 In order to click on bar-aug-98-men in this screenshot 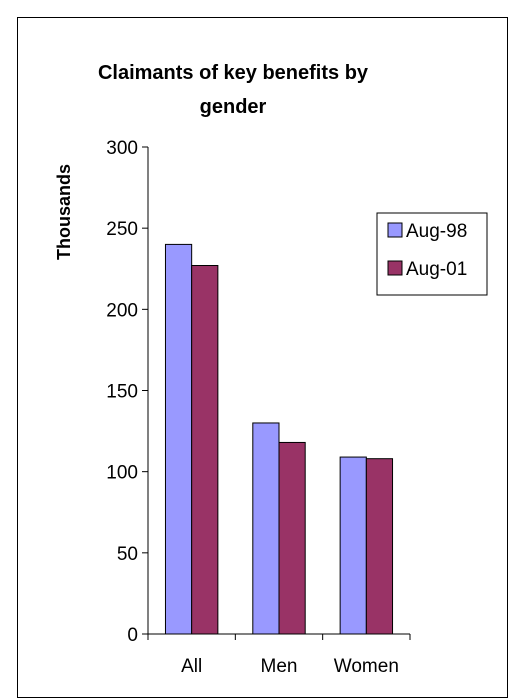, I will do `click(266, 528)`.